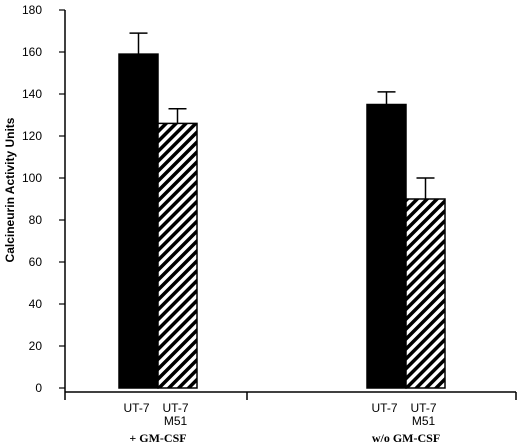 The width and height of the screenshot is (520, 447). What do you see at coordinates (36, 346) in the screenshot?
I see `y-tick-label: 20` at bounding box center [36, 346].